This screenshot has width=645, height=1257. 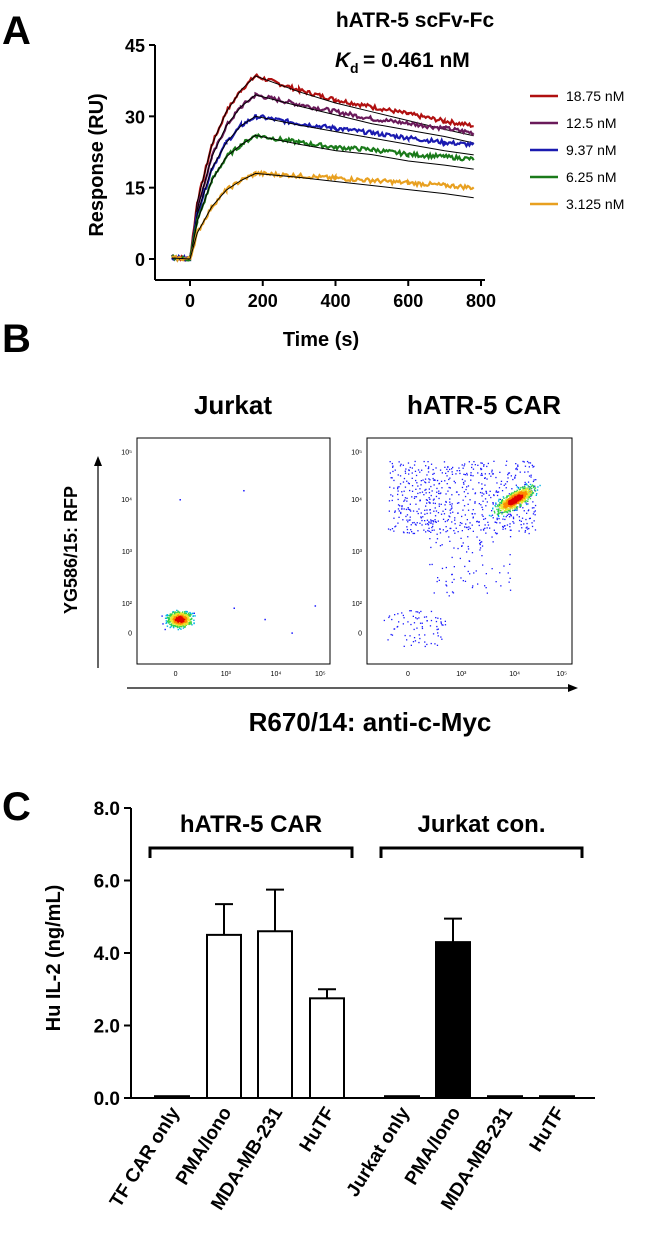 I want to click on chart-a-xtick-label: 200, so click(x=263, y=301).